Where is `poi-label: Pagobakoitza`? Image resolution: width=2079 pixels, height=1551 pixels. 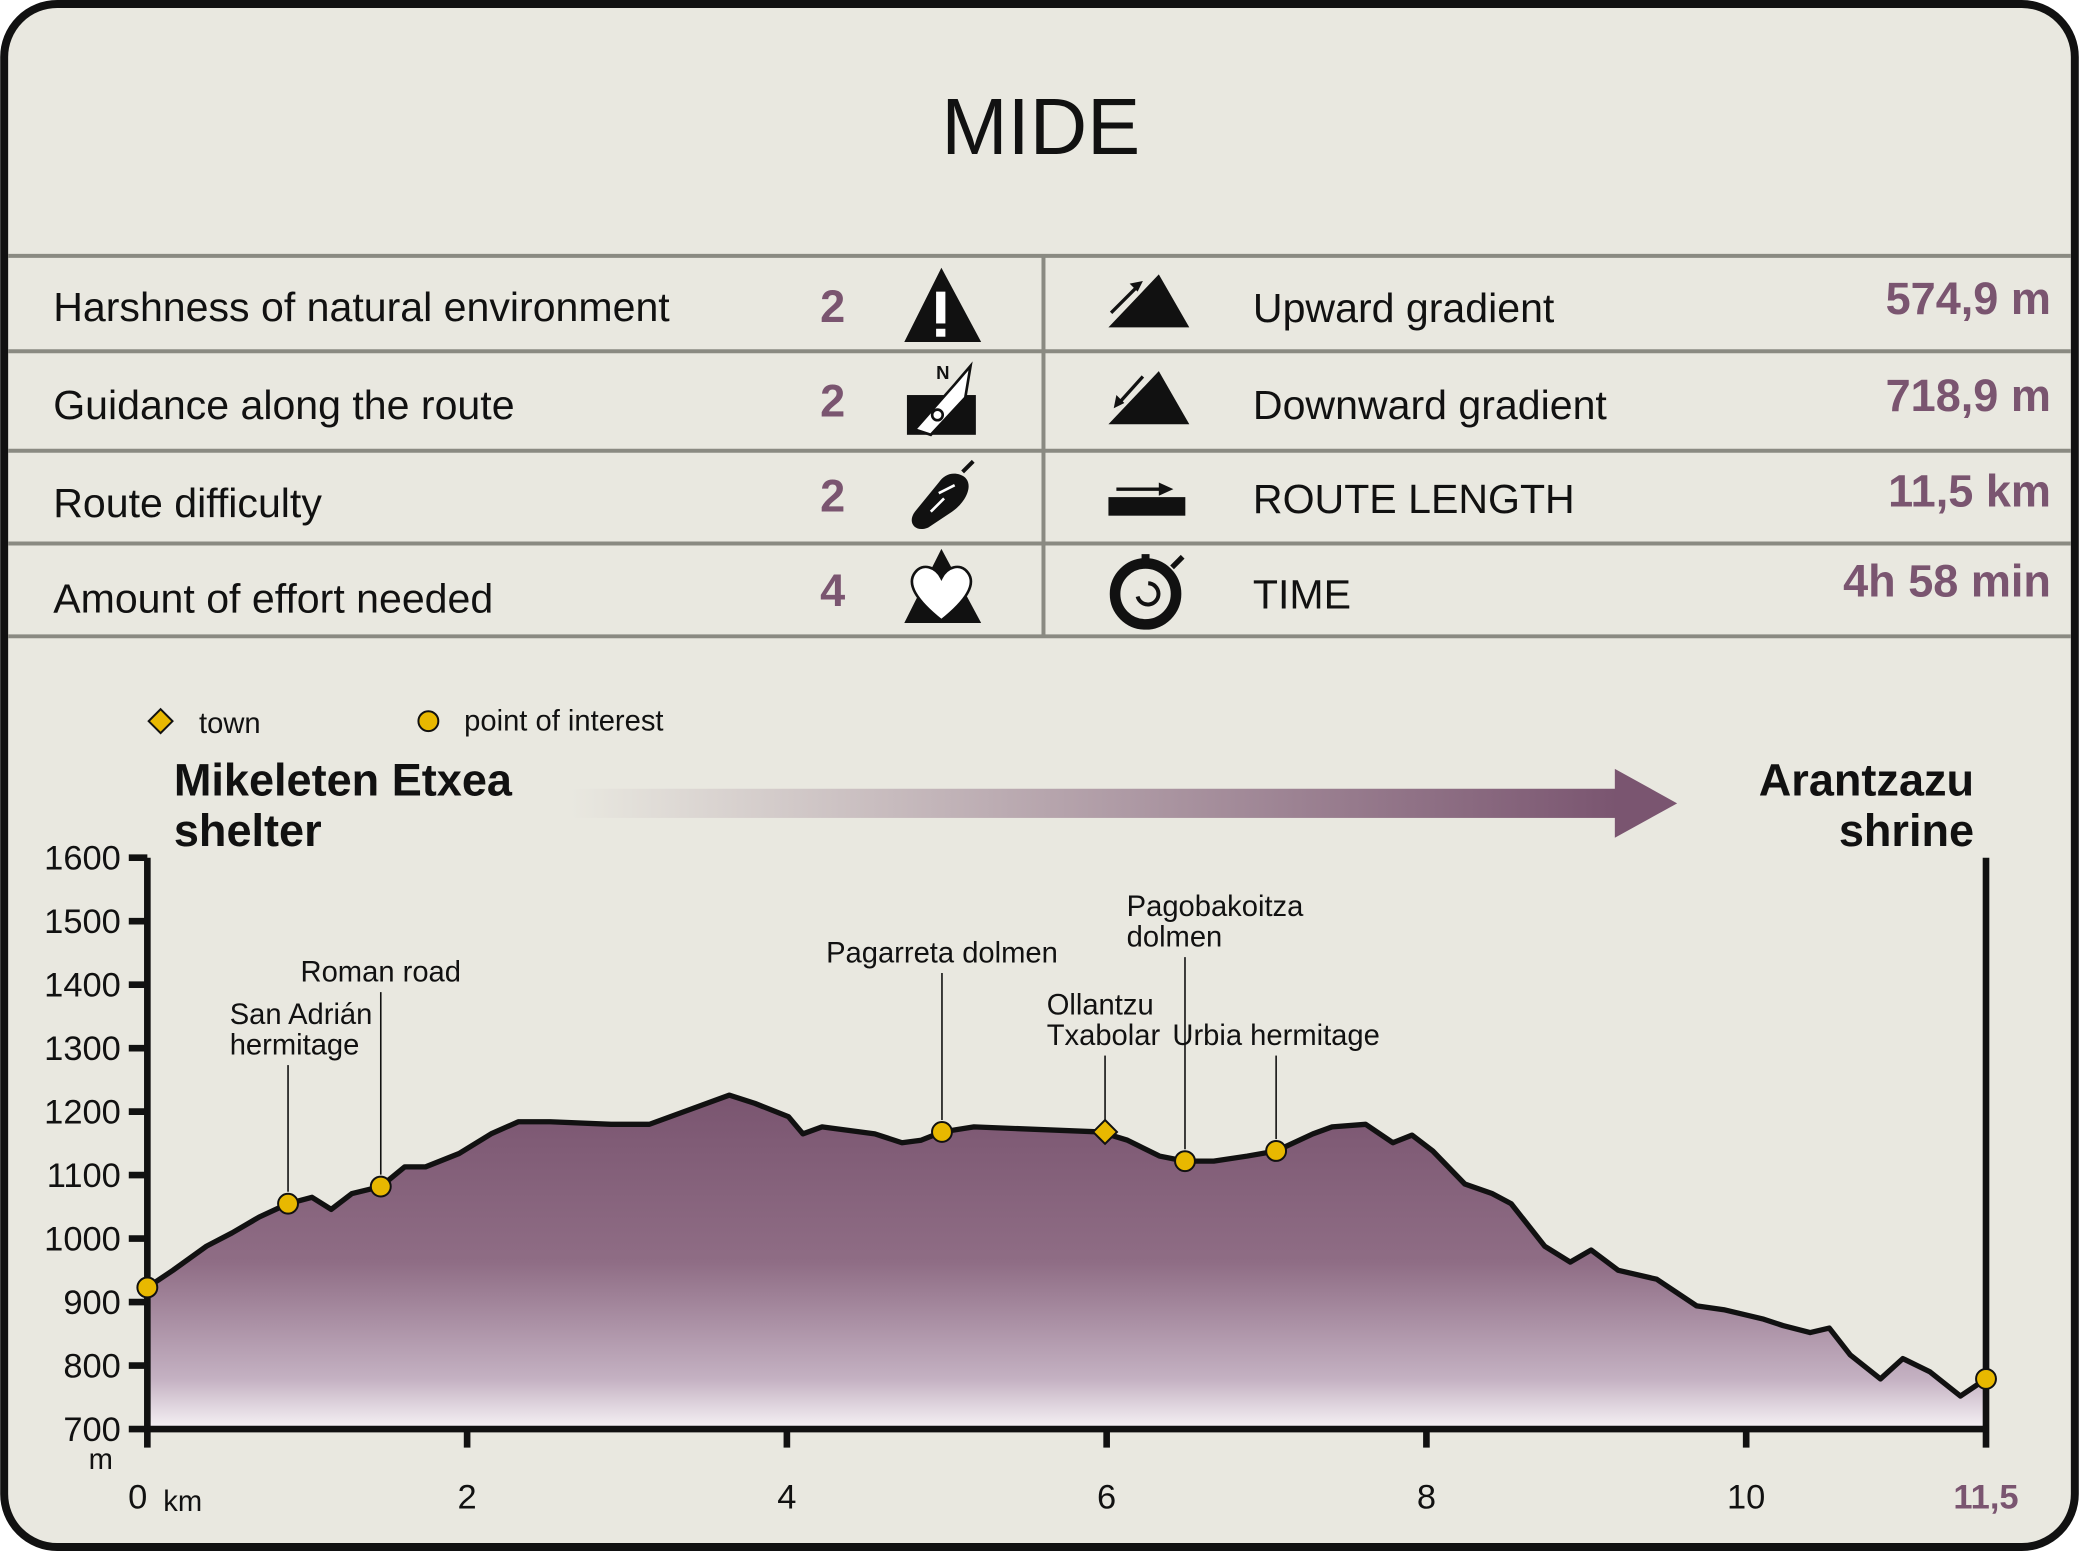
poi-label: Pagobakoitza is located at coordinates (1215, 907).